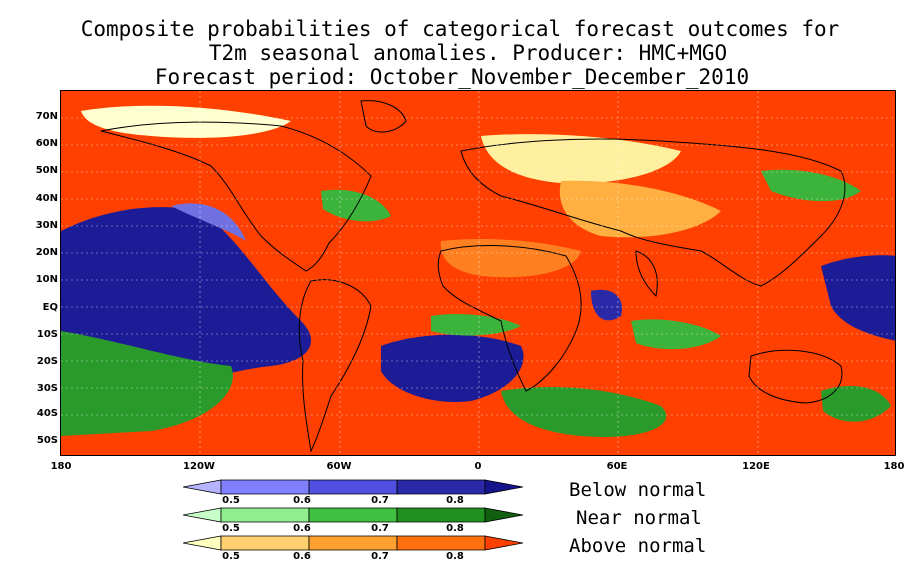 The height and width of the screenshot is (584, 924). What do you see at coordinates (339, 466) in the screenshot?
I see `lon-label-60w: 60W` at bounding box center [339, 466].